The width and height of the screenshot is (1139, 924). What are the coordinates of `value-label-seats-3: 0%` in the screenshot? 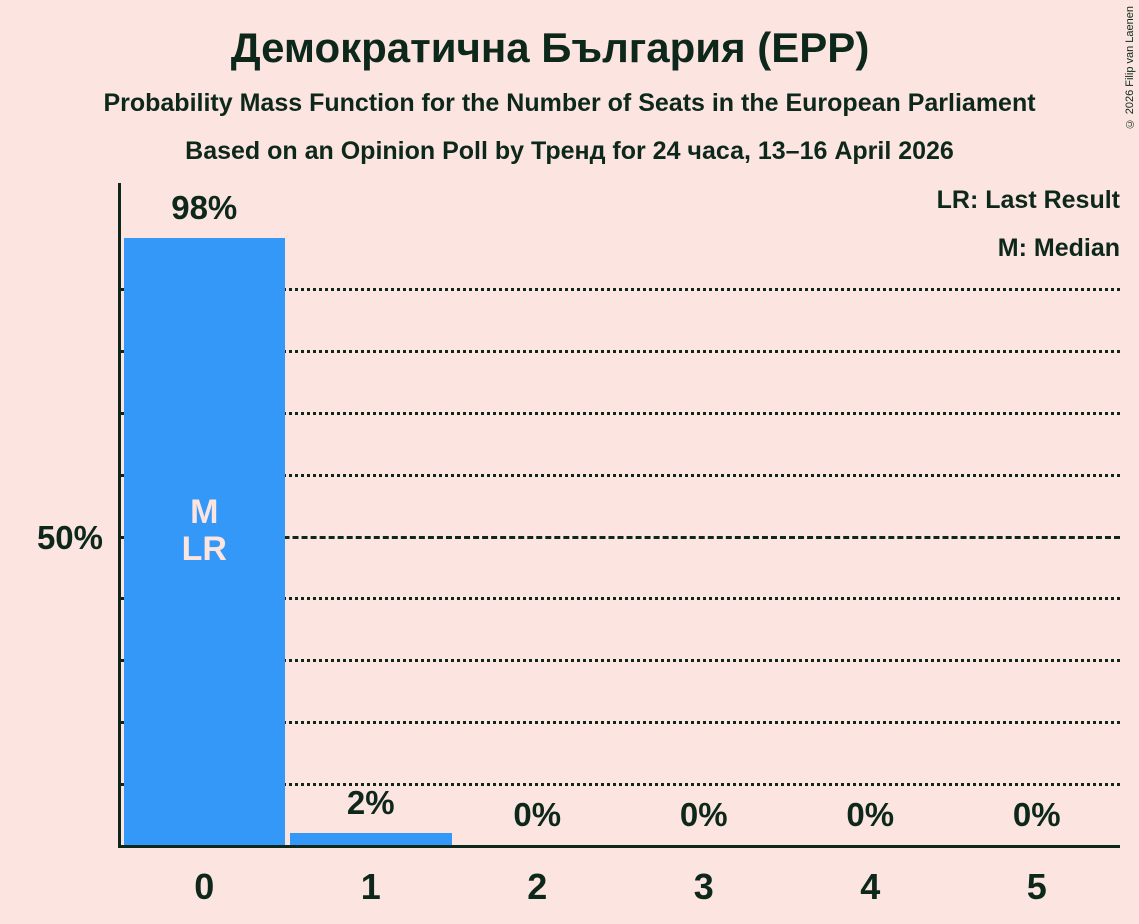 It's located at (703, 814).